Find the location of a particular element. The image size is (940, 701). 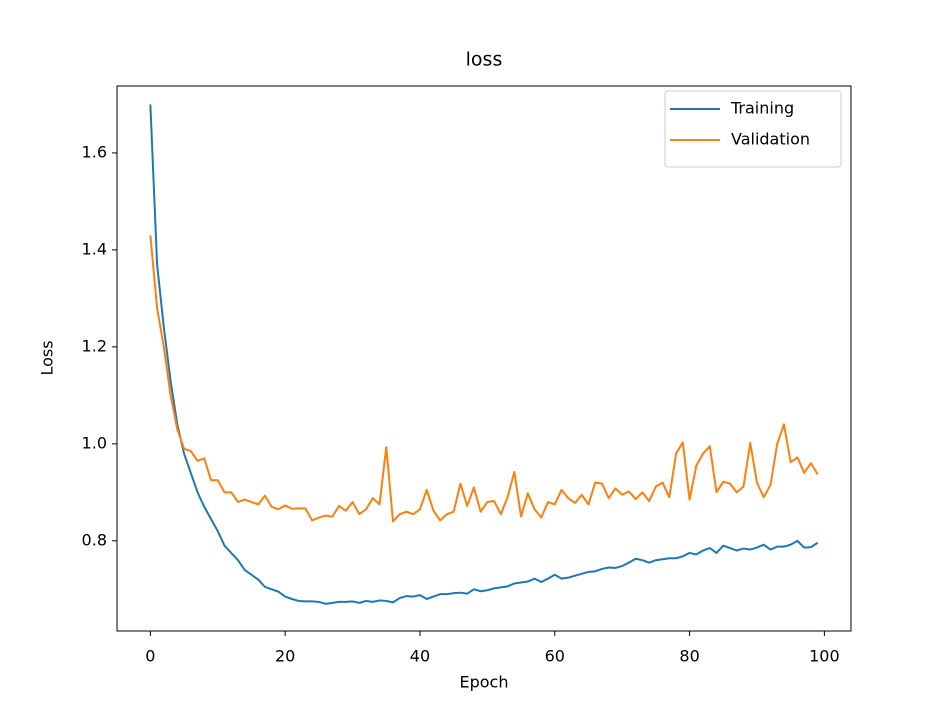

y-tick-label: 0.8 is located at coordinates (94, 539).